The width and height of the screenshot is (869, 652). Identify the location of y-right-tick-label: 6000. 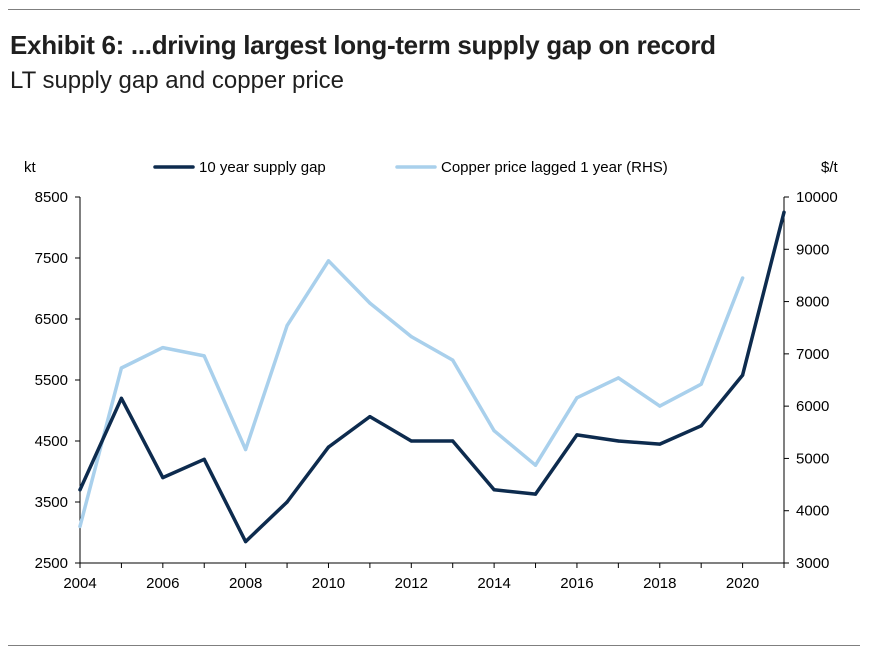
(812, 406).